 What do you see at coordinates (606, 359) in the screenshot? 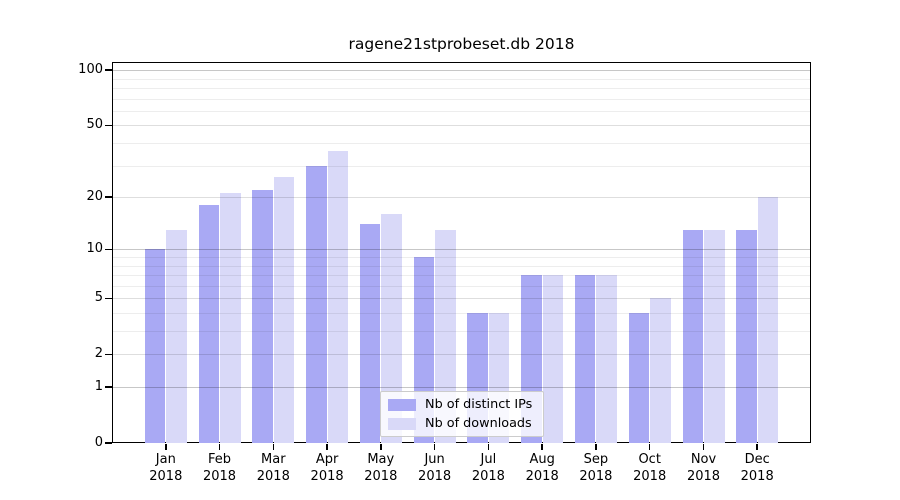
I see `bar-nb-of-downloads-sep` at bounding box center [606, 359].